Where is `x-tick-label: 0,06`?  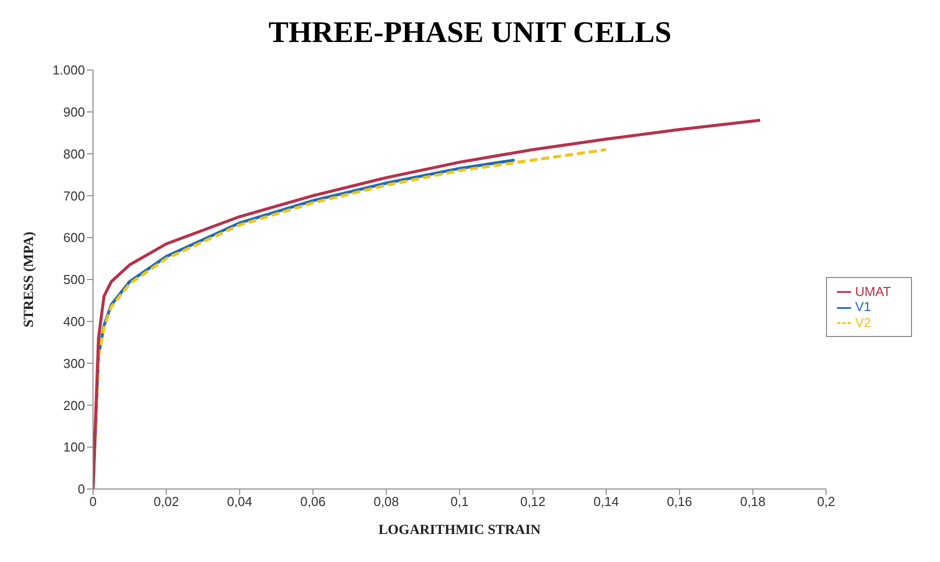
x-tick-label: 0,06 is located at coordinates (313, 502).